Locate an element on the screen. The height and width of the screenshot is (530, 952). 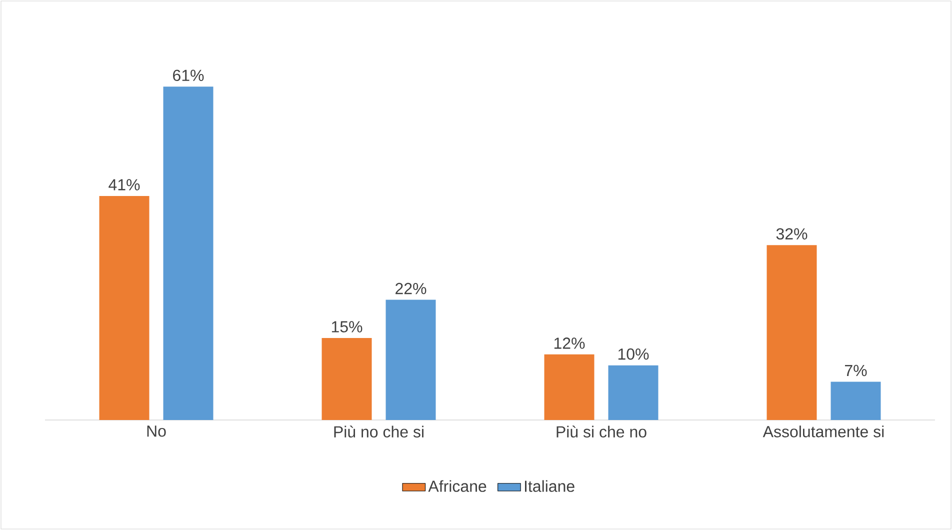
legend-label: Italiane is located at coordinates (549, 486).